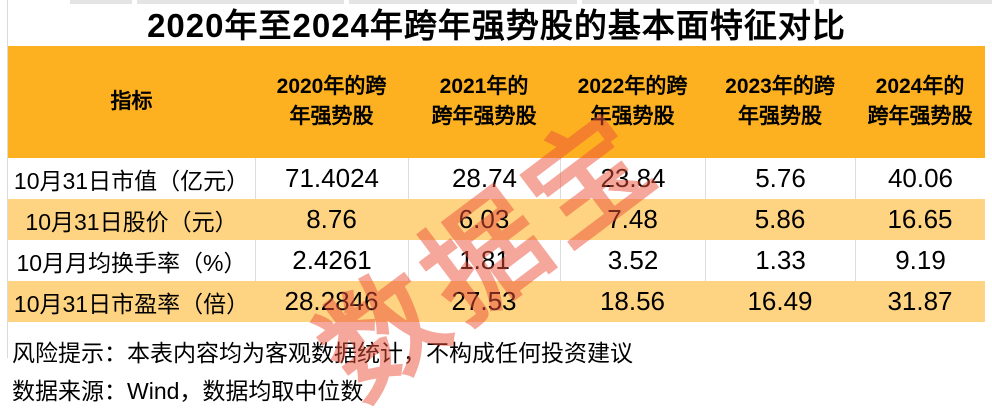  I want to click on value-cell: 7.48, so click(632, 219).